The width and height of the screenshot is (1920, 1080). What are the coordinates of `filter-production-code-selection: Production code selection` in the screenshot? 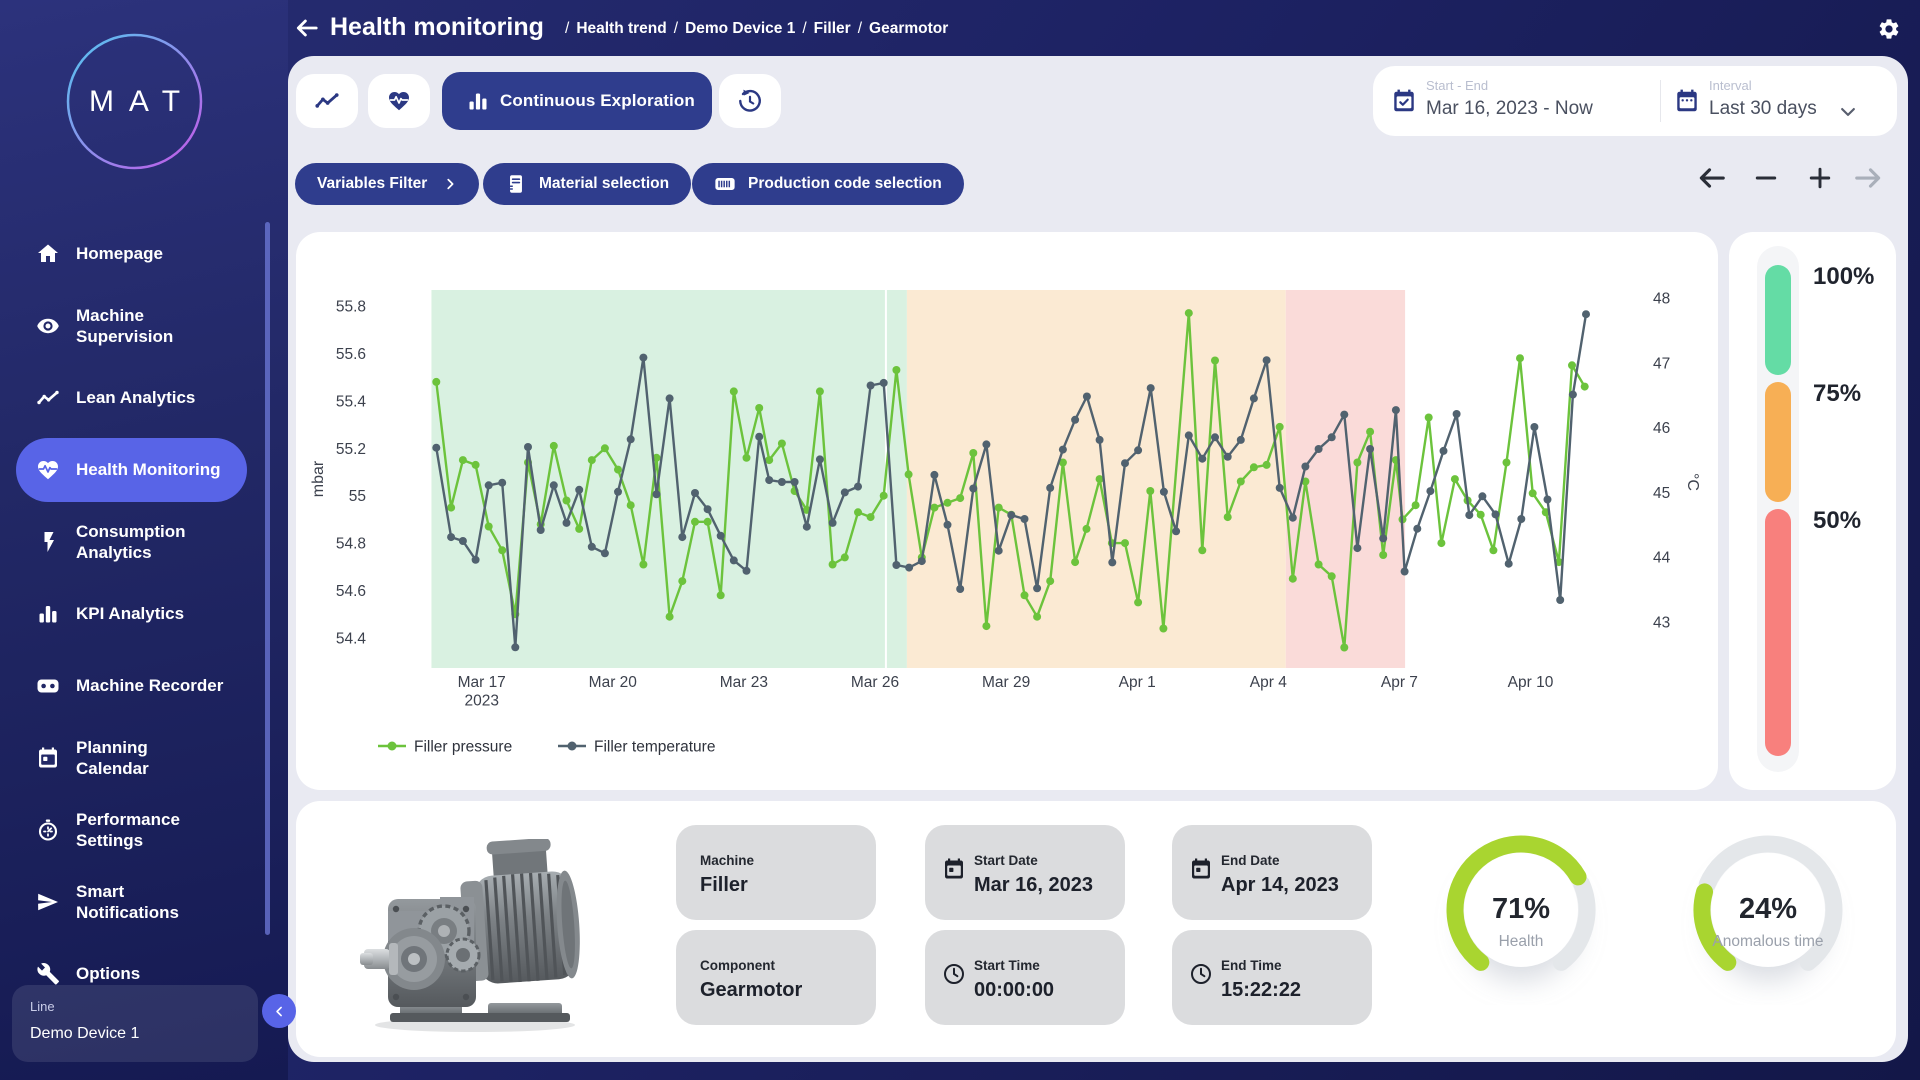 It's located at (828, 184).